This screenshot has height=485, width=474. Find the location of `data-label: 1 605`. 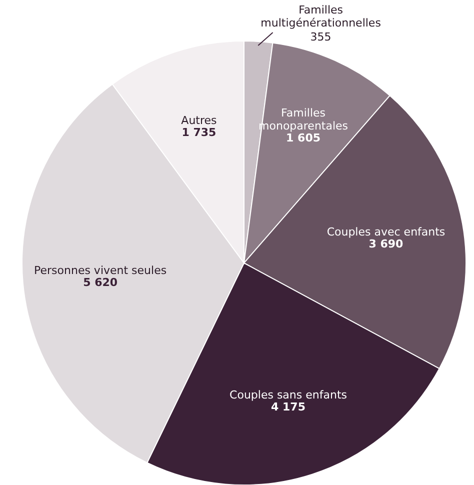

data-label: 1 605 is located at coordinates (303, 137).